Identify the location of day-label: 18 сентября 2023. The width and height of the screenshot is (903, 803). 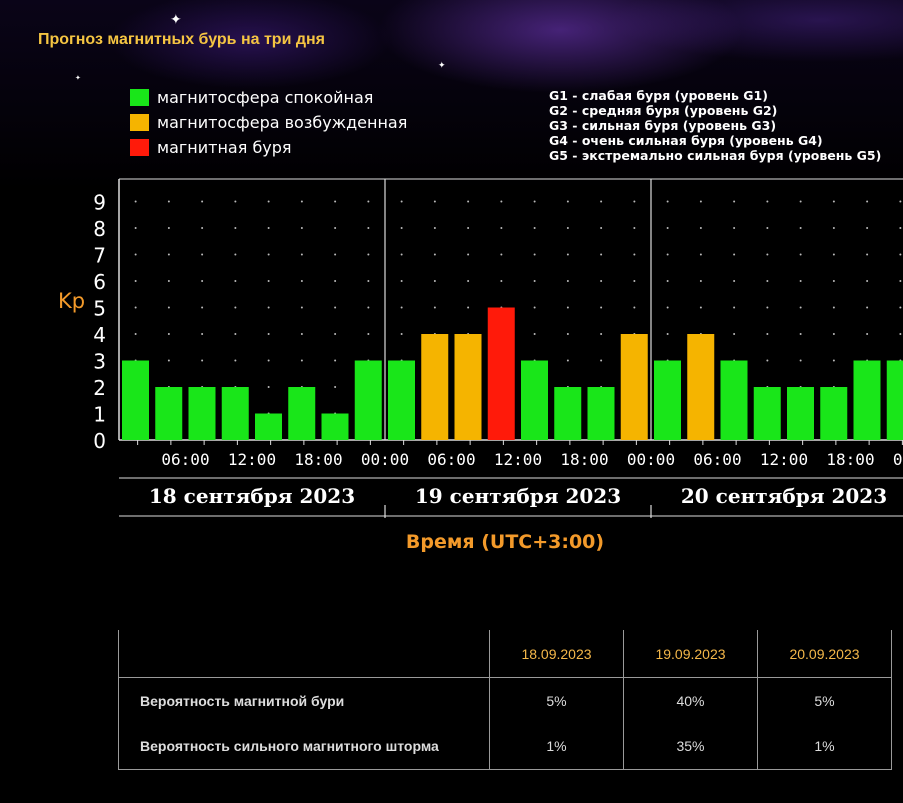
(252, 496).